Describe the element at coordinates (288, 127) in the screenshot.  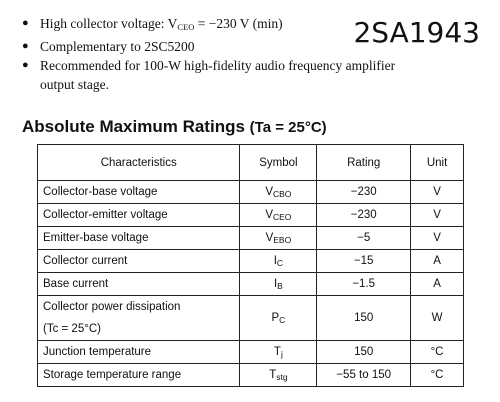
I see `section-condition: (Ta = 25°C)` at that location.